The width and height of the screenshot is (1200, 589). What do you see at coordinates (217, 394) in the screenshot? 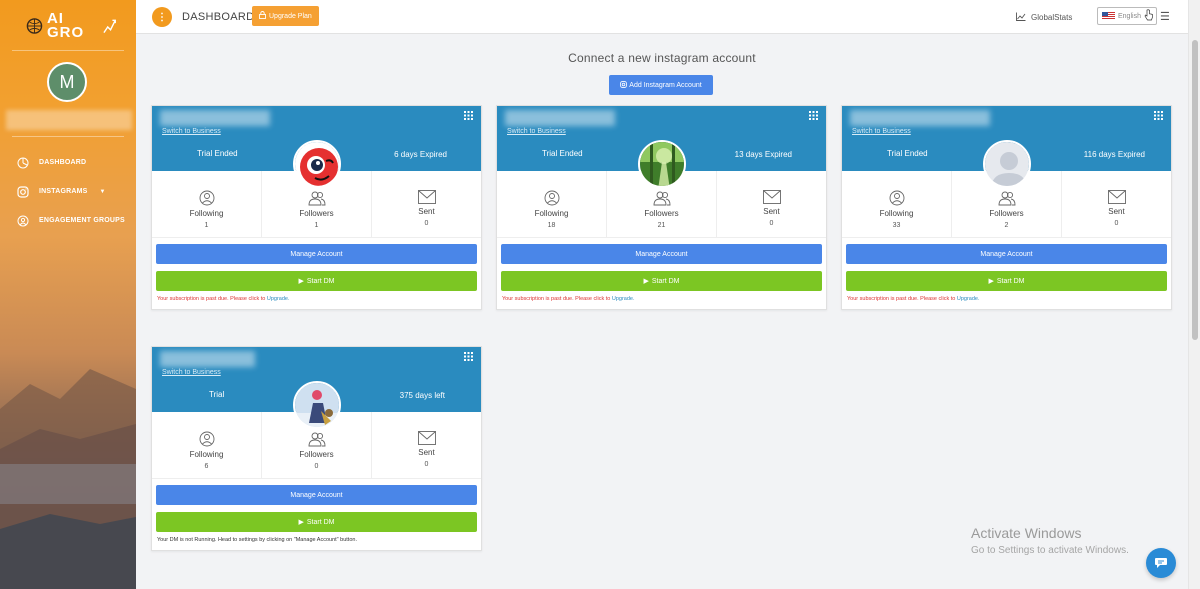
I see `trial-status: Trial` at bounding box center [217, 394].